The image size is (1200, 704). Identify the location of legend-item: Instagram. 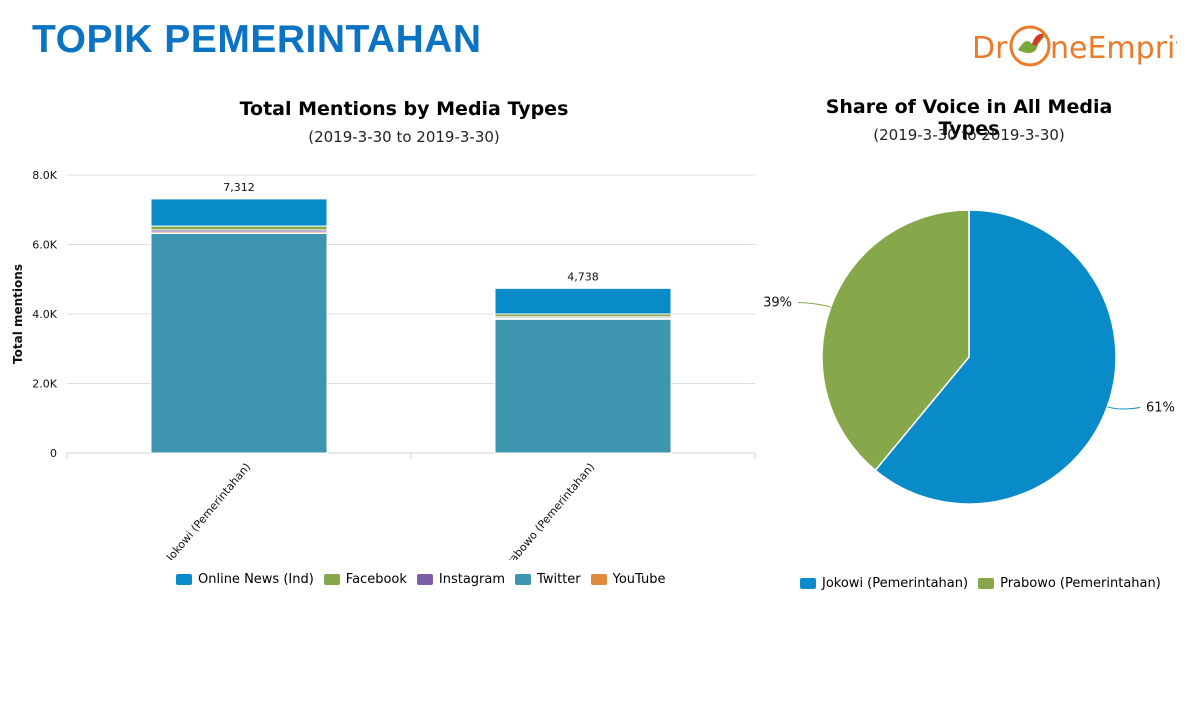
(461, 579).